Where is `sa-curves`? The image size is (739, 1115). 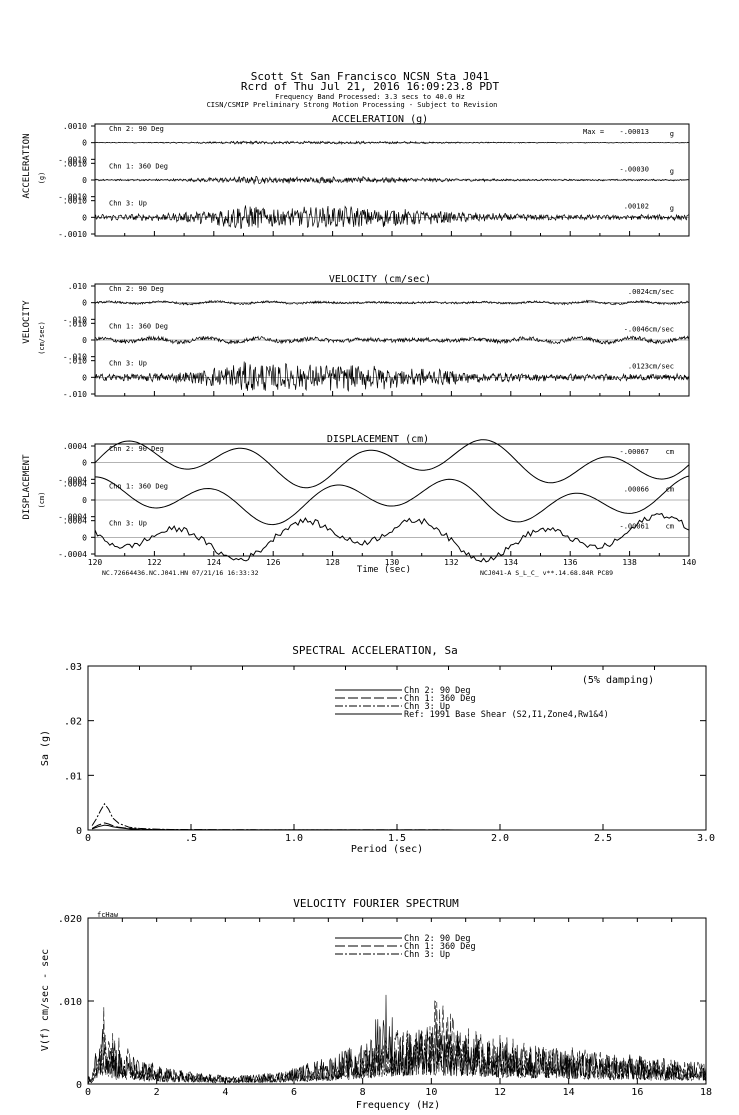 sa-curves is located at coordinates (399, 816).